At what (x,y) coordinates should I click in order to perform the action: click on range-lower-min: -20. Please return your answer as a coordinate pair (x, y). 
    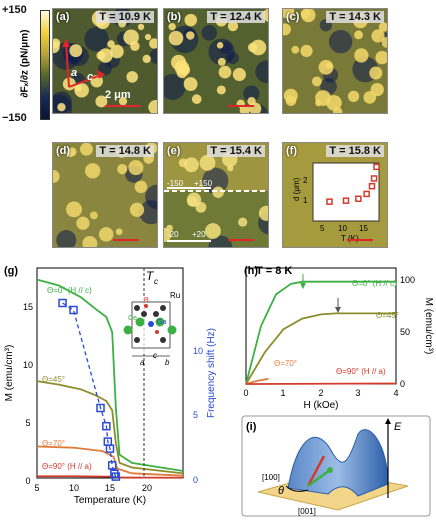
    Looking at the image, I should click on (173, 234).